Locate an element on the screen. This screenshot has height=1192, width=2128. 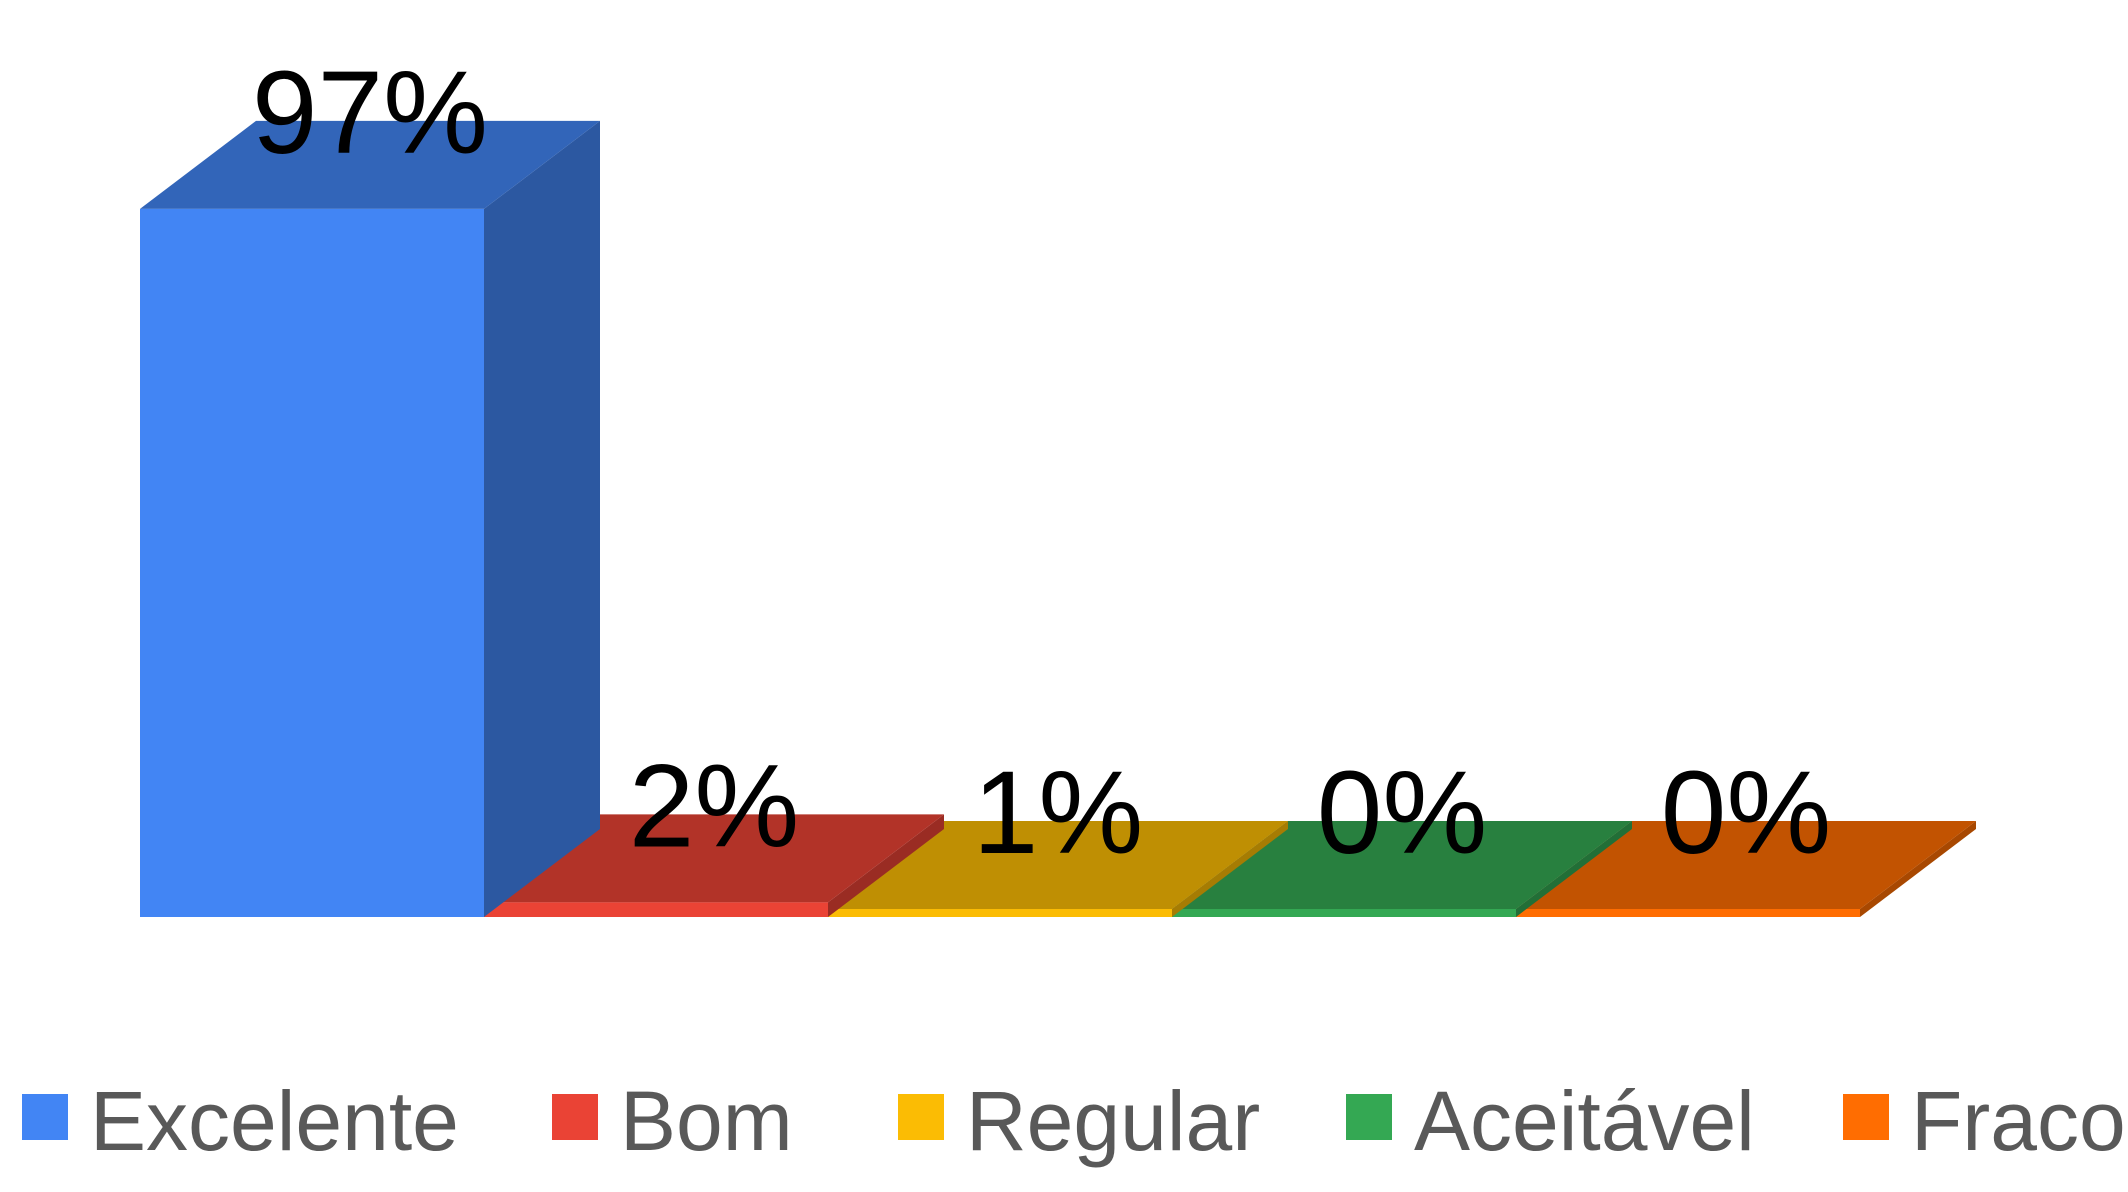
bar-regular is located at coordinates (1058, 869).